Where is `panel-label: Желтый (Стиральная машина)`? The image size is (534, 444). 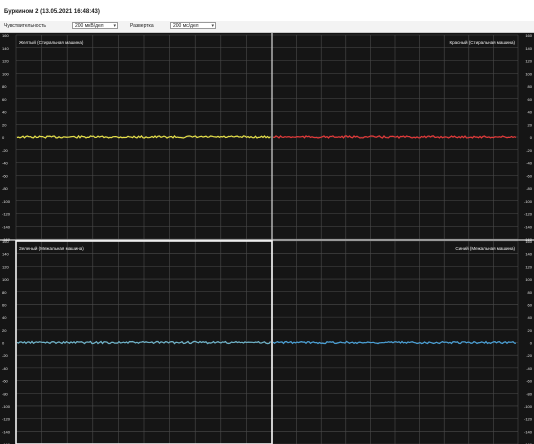
panel-label: Желтый (Стиральная машина) is located at coordinates (51, 42).